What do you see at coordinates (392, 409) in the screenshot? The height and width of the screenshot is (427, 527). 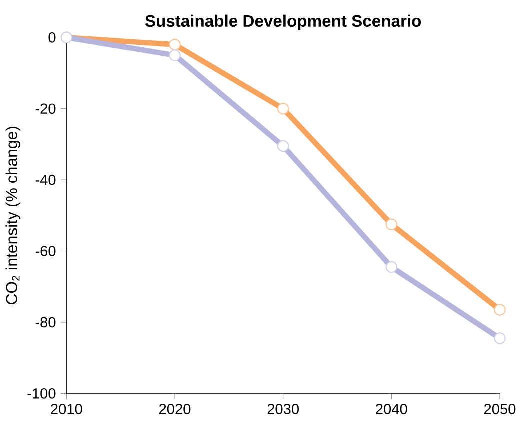 I see `x-tick-label: 2040` at bounding box center [392, 409].